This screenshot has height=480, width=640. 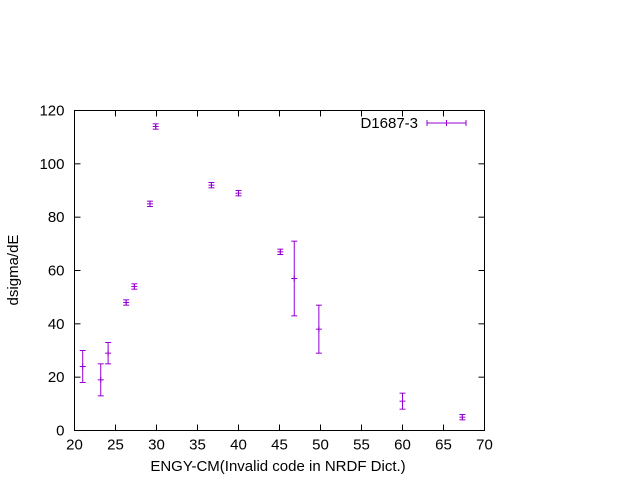 I want to click on x-tick-label: 45, so click(x=279, y=445).